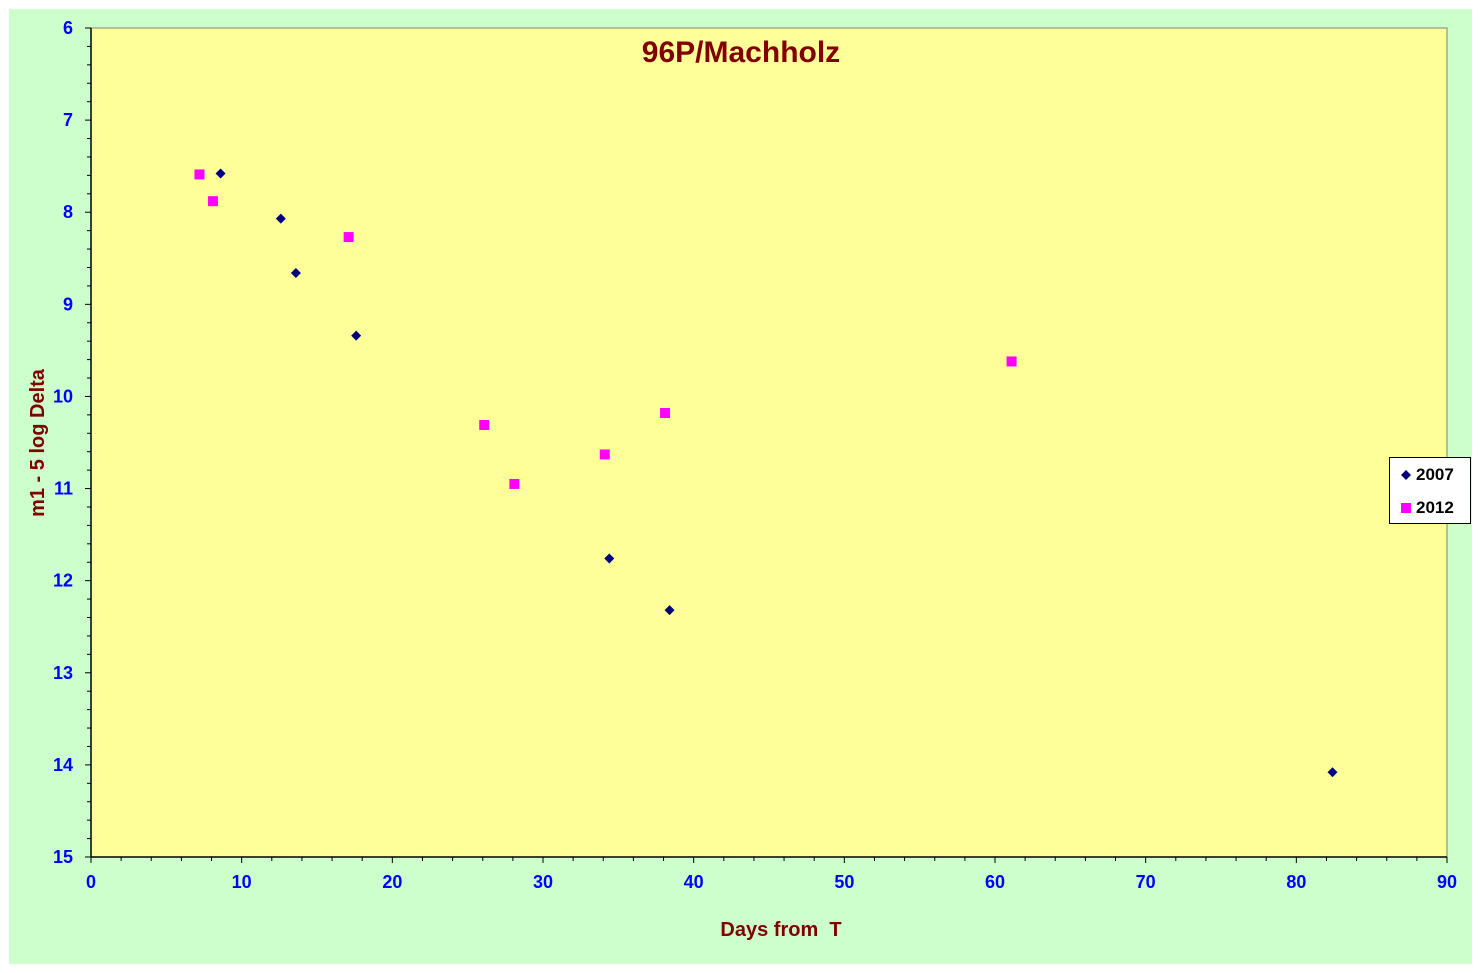 The width and height of the screenshot is (1480, 973). I want to click on x-tick-label: 20, so click(392, 882).